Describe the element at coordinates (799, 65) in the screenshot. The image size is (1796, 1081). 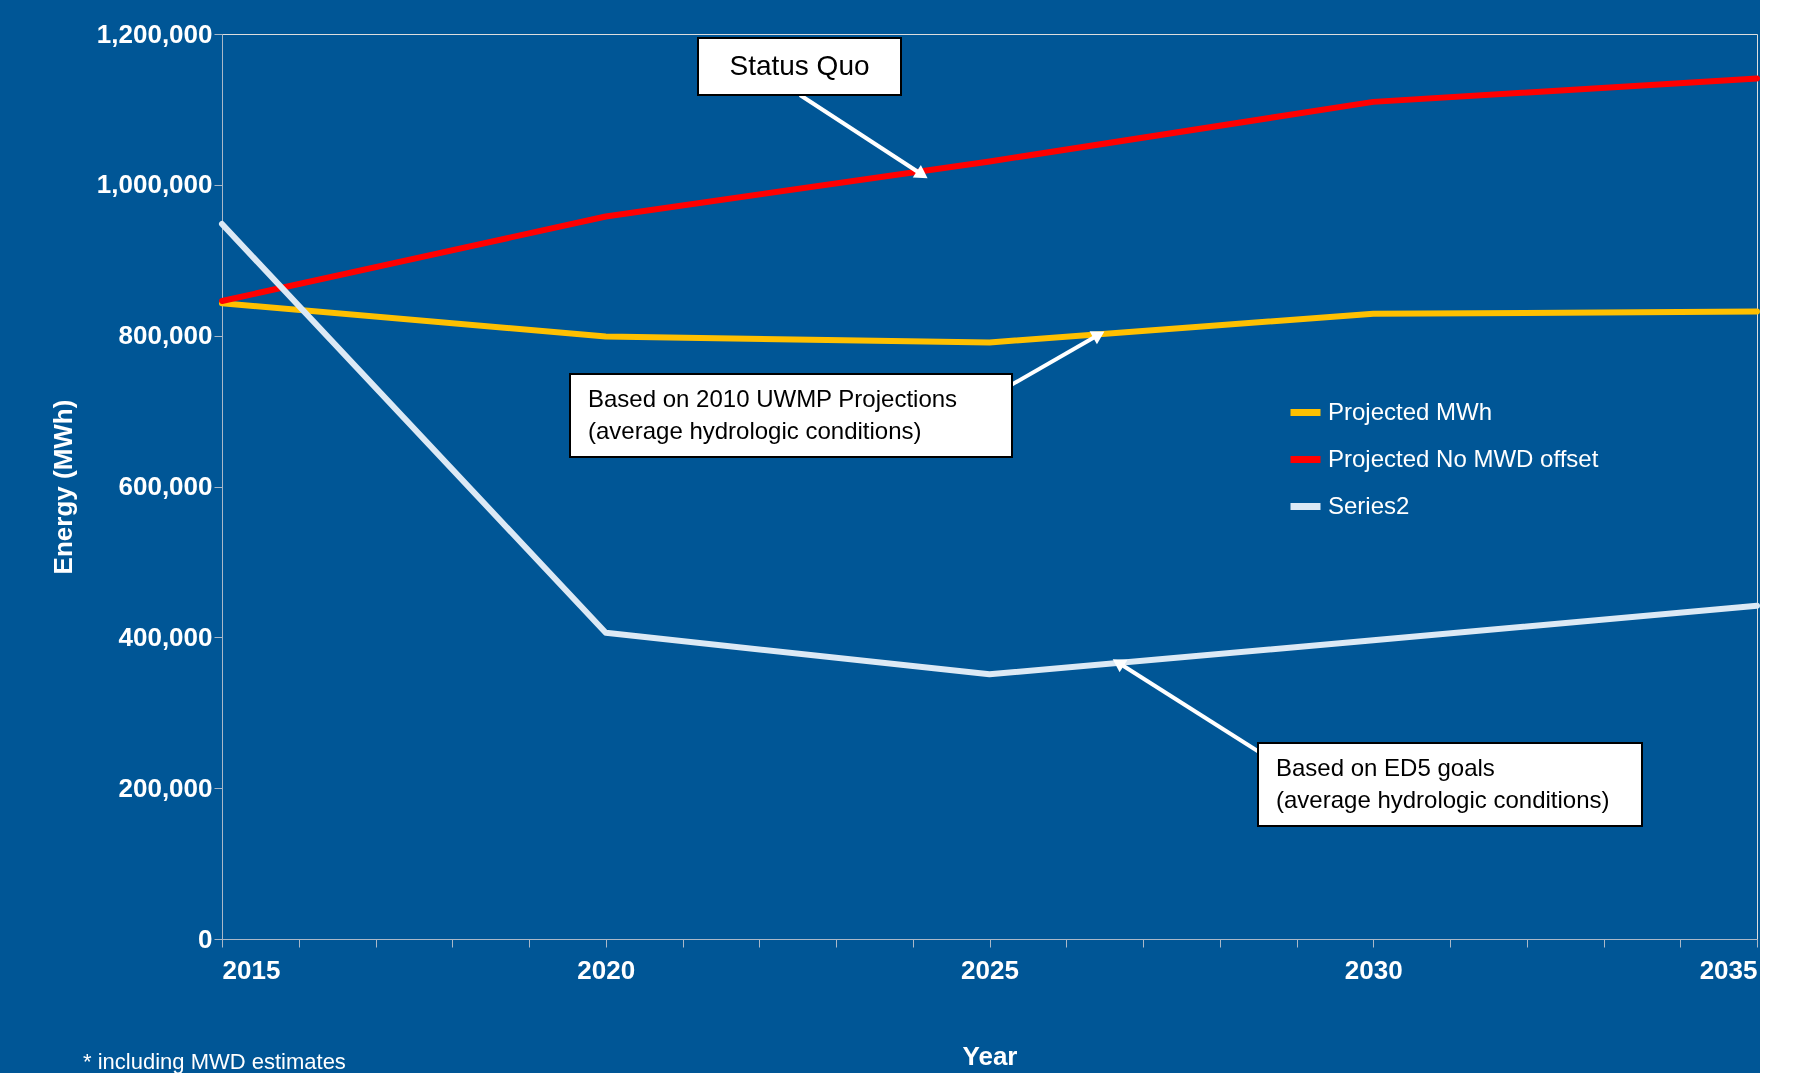
I see `annotation: Status Quo` at that location.